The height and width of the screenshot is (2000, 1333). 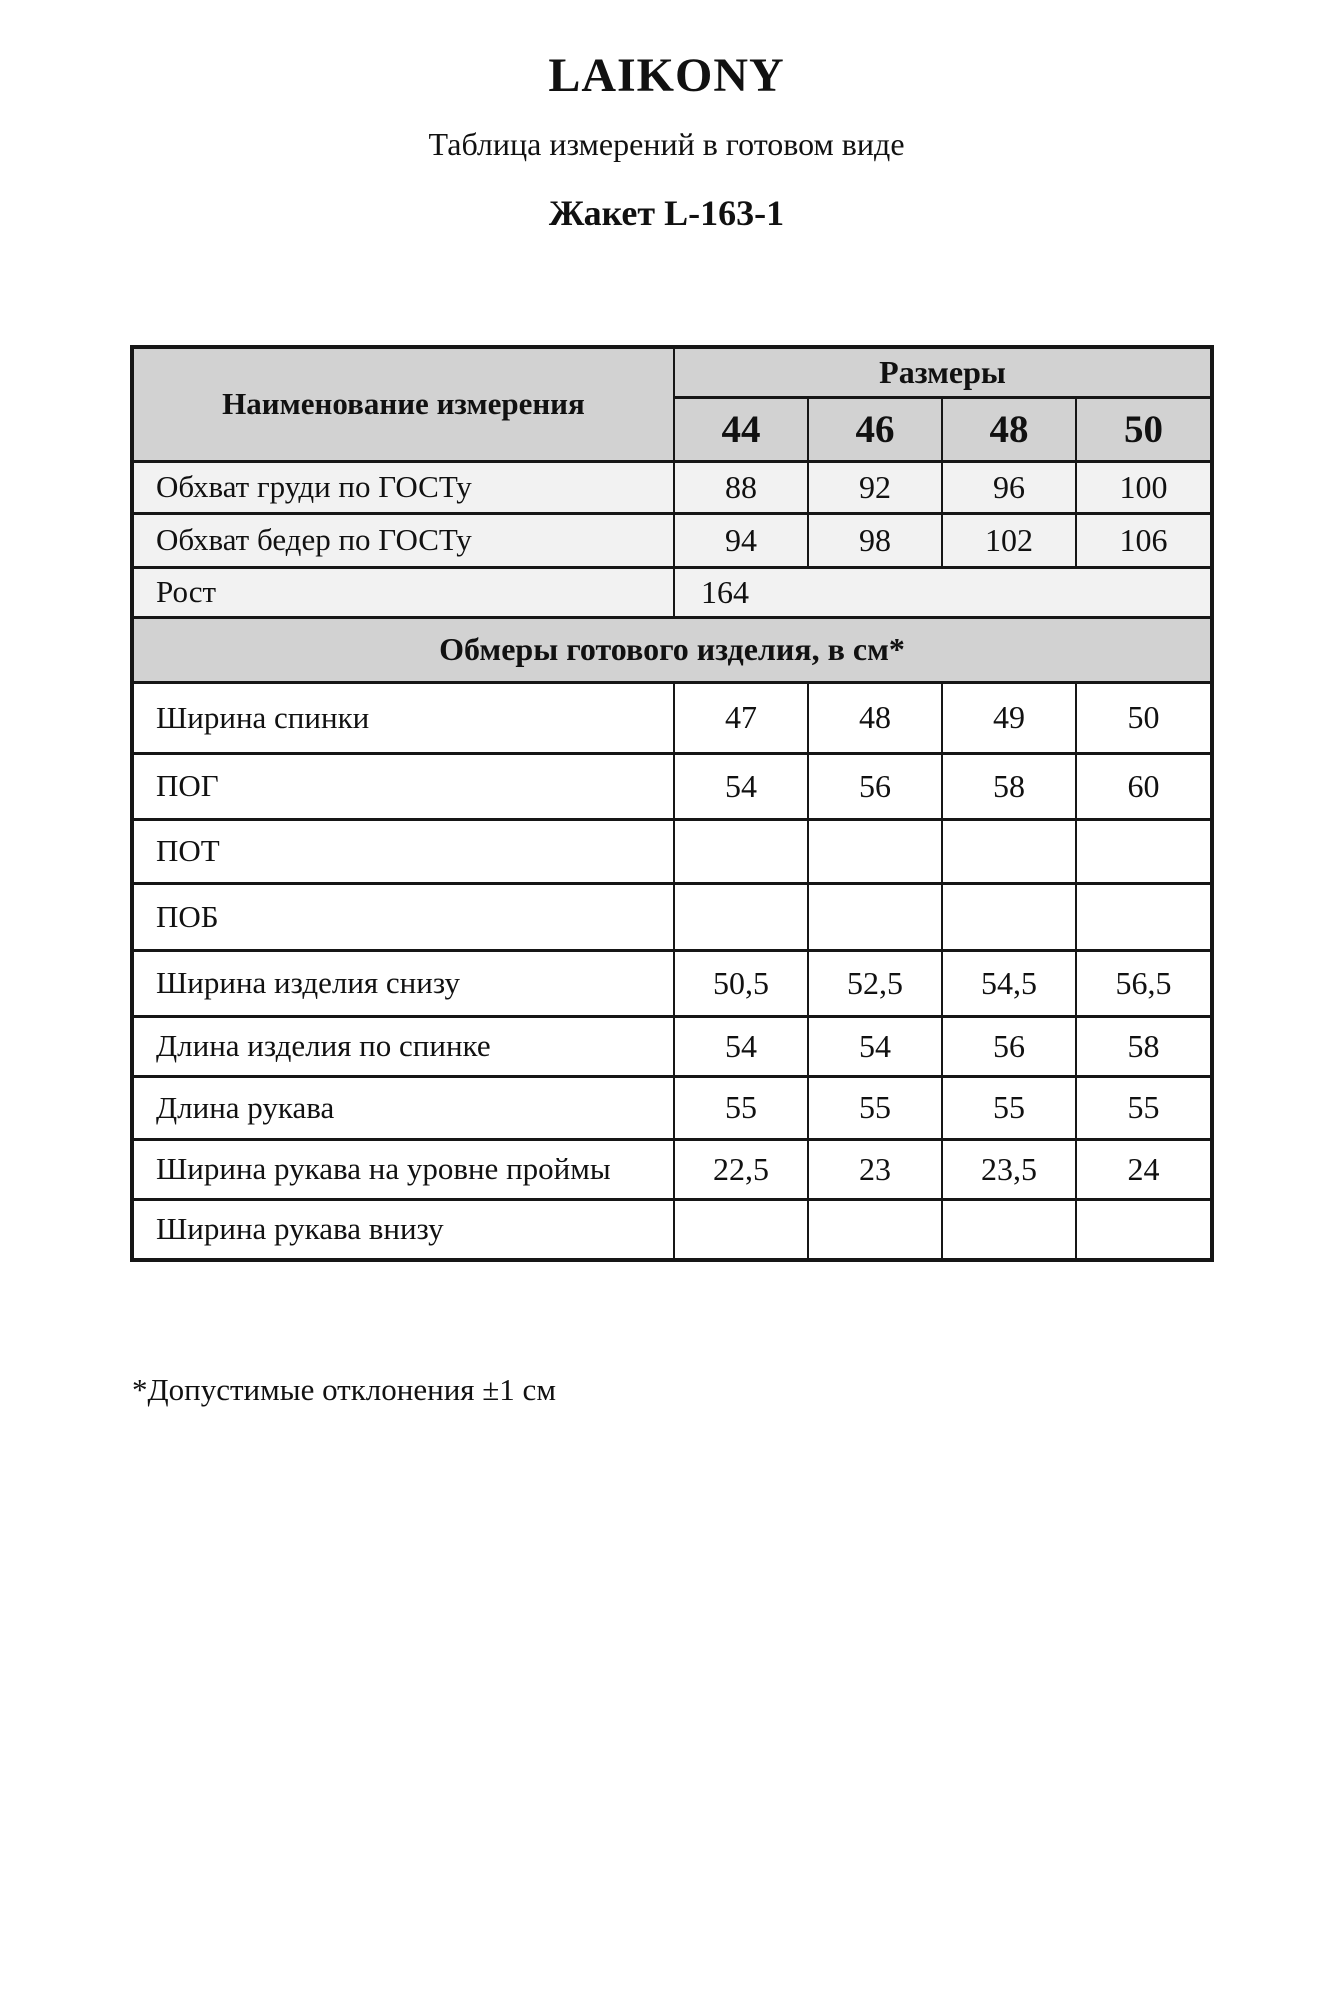 I want to click on table-row-pot: ПОТ, so click(x=672, y=851).